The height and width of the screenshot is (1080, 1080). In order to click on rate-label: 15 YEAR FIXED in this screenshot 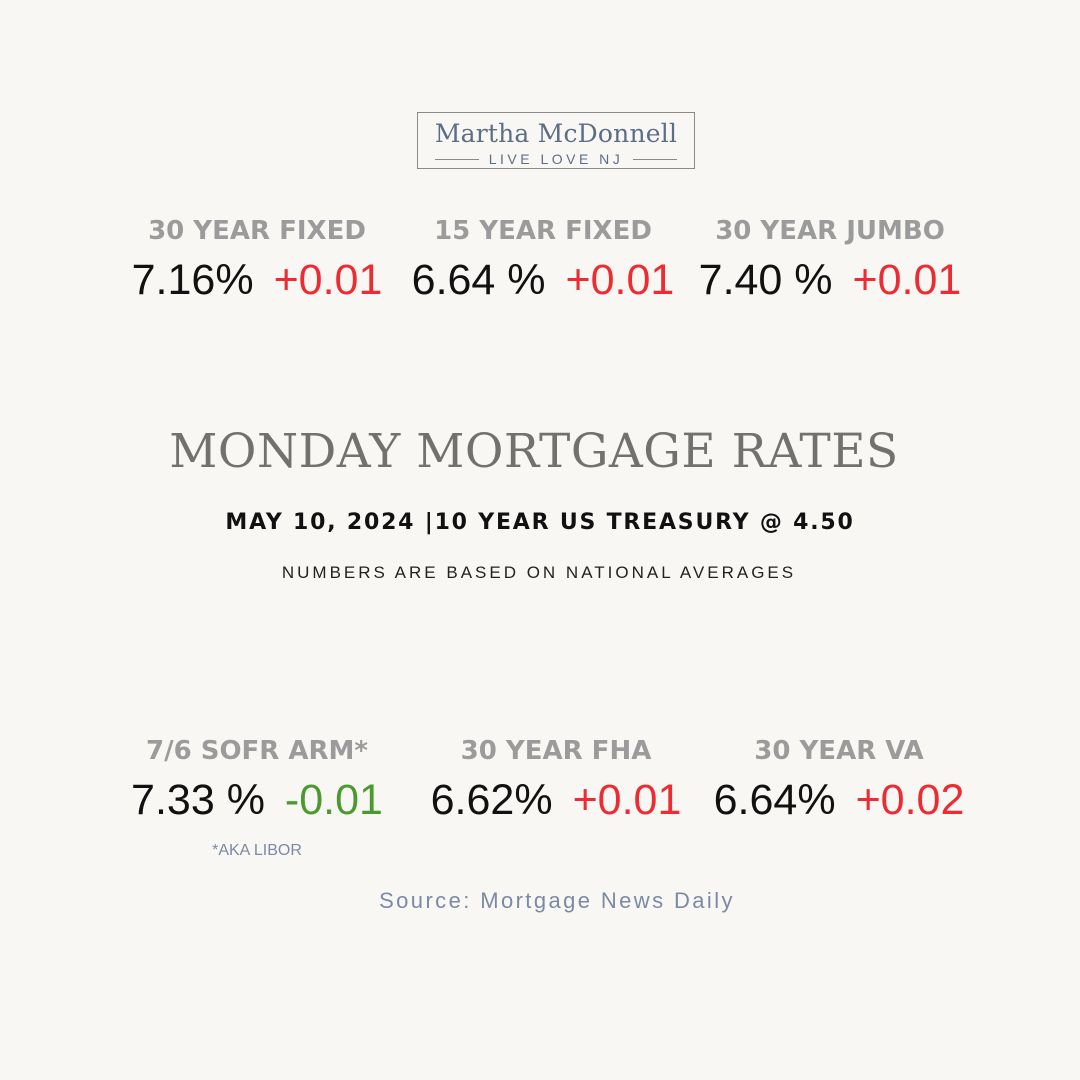, I will do `click(543, 231)`.